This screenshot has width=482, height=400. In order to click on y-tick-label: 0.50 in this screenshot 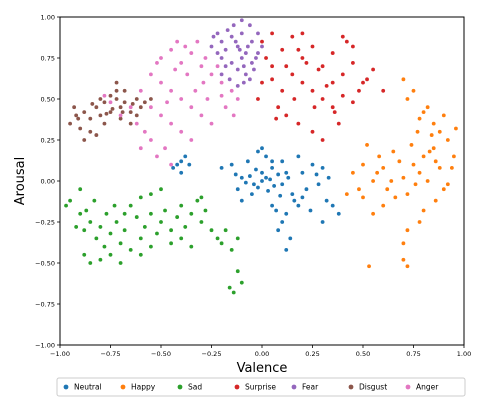, I will do `click(48, 99)`.